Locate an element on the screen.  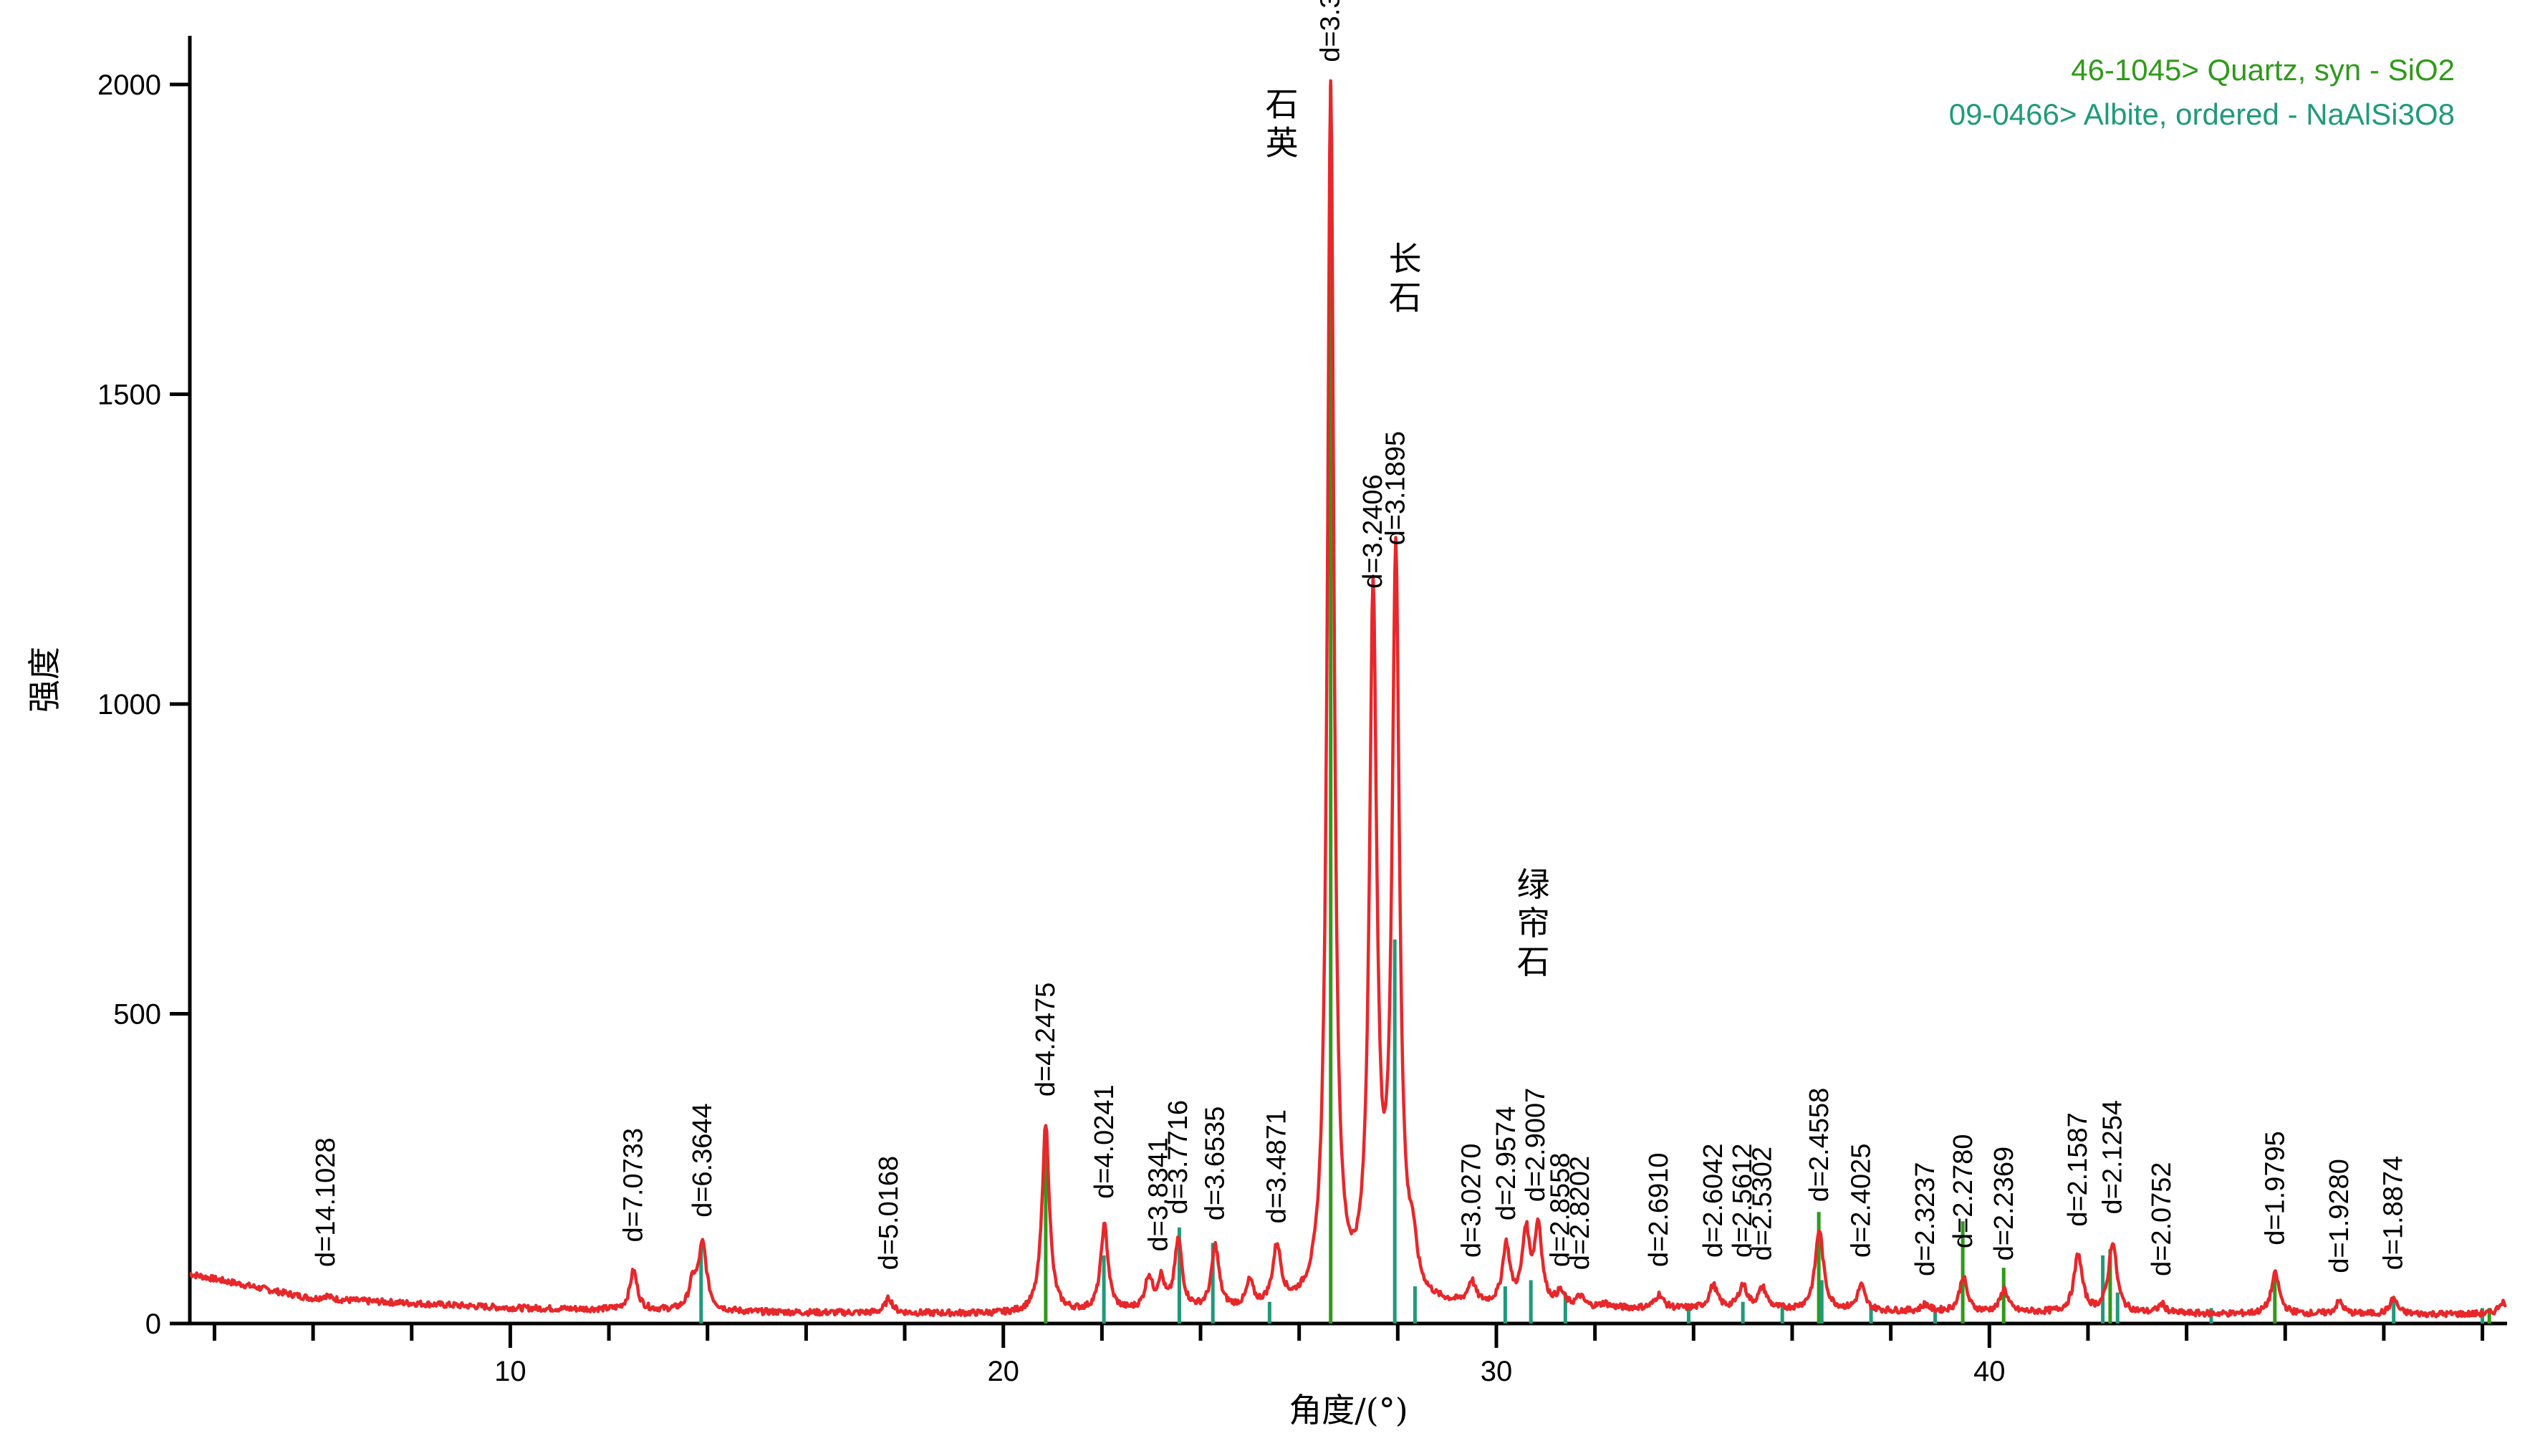
peak-label: d=2.0752 is located at coordinates (2162, 1219).